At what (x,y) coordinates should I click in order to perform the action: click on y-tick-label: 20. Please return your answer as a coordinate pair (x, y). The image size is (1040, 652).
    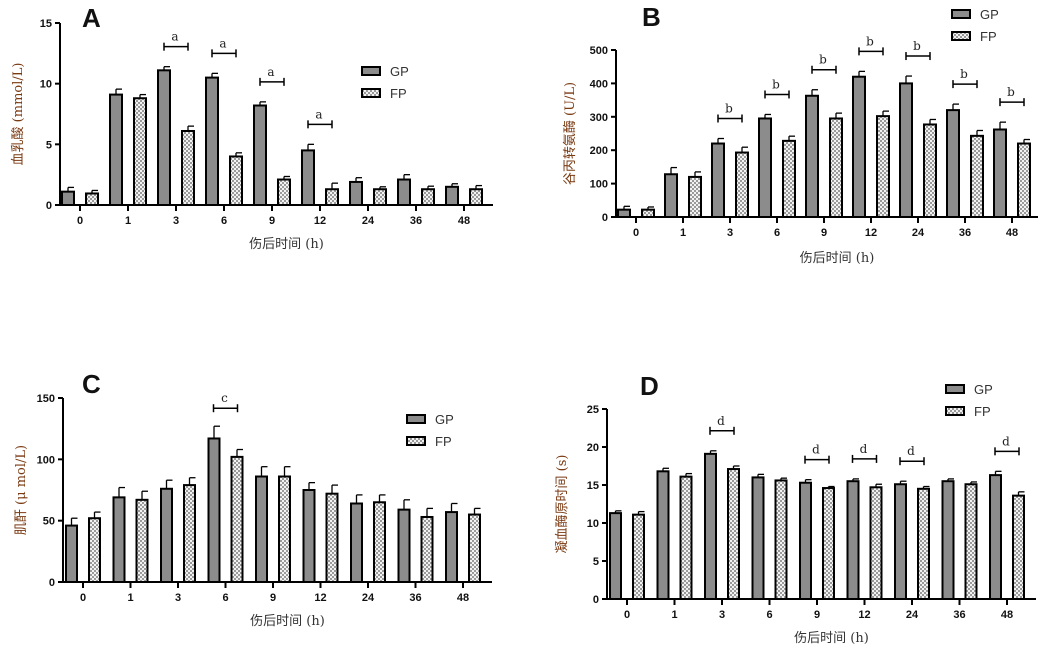
    Looking at the image, I should click on (593, 448).